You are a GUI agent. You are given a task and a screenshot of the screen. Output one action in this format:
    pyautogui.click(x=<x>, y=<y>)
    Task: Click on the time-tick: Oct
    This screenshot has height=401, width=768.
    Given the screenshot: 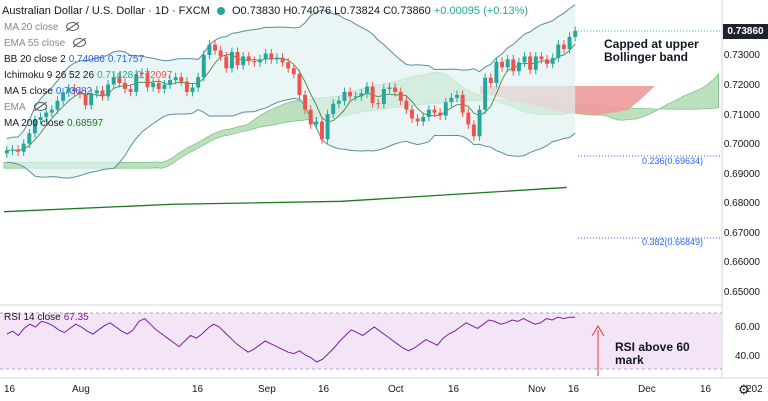 What is the action you would take?
    pyautogui.click(x=396, y=389)
    